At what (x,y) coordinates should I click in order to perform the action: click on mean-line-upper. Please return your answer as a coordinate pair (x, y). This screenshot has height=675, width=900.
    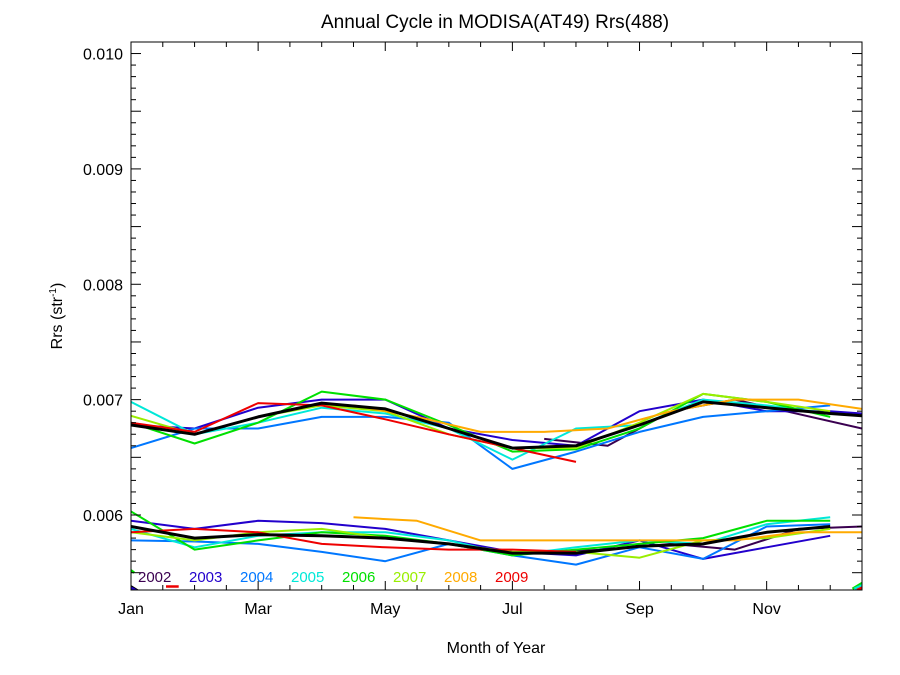
    Looking at the image, I should click on (496, 425).